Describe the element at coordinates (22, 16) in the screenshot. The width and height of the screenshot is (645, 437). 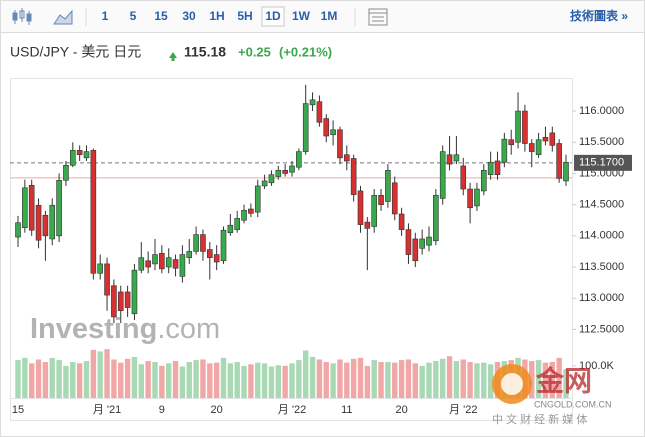
I see `candle-icon` at that location.